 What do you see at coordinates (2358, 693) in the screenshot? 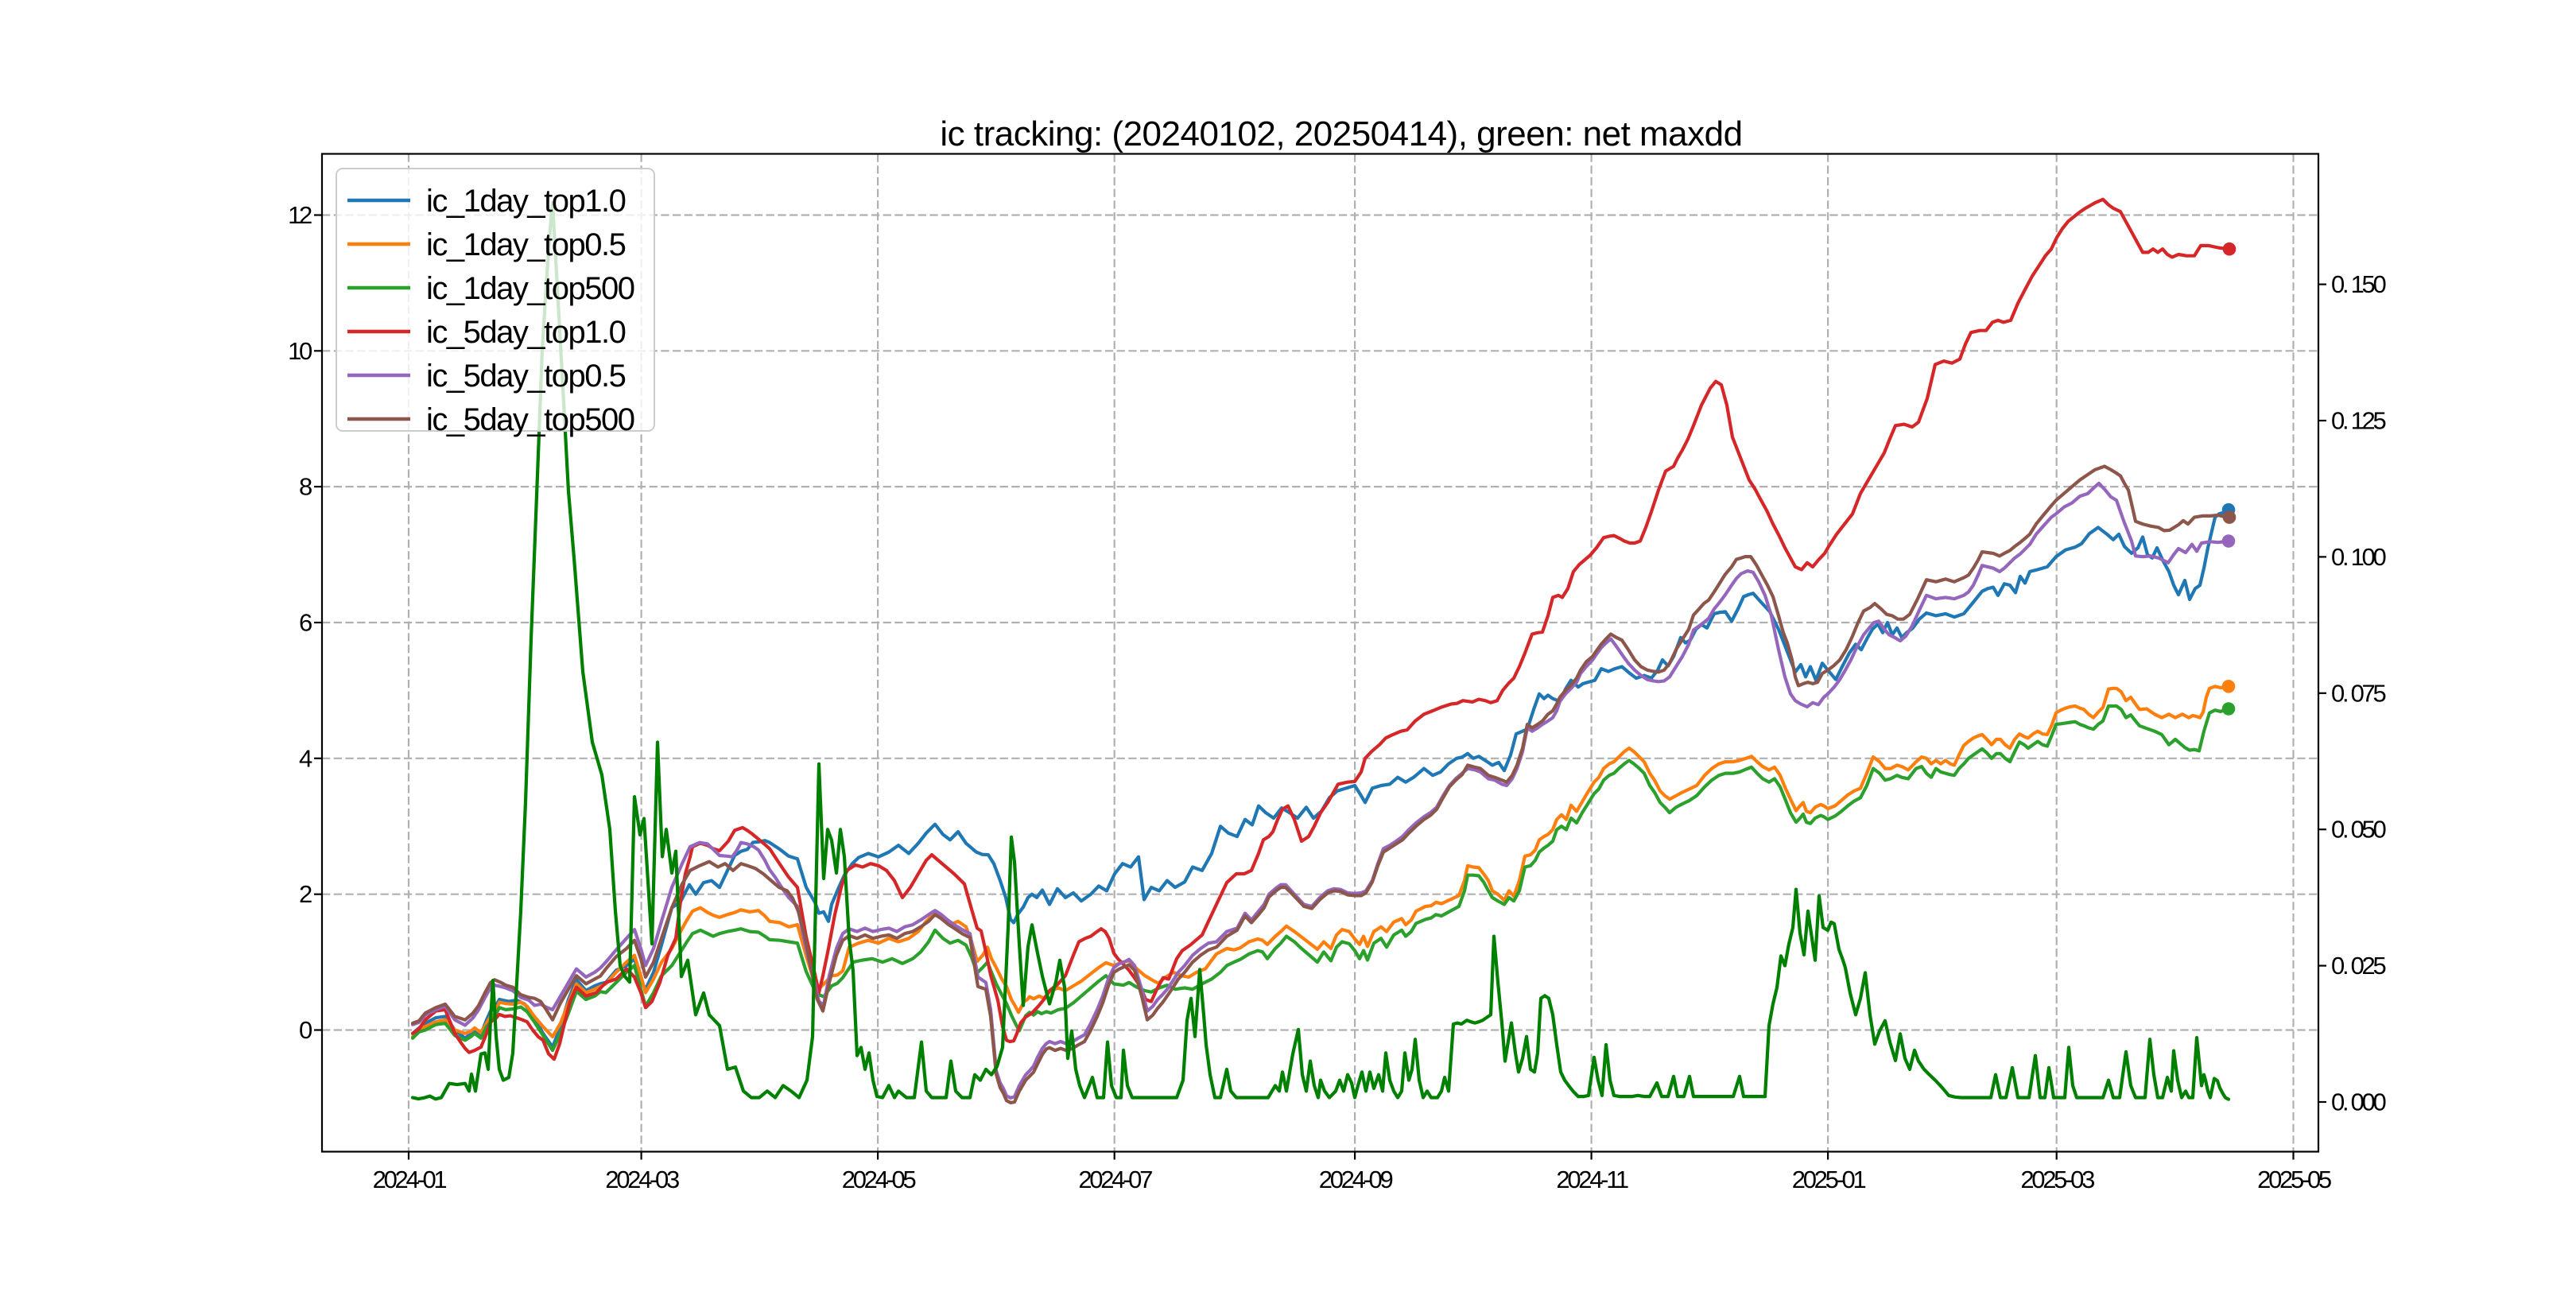
I see `svg-text: 0. 075` at bounding box center [2358, 693].